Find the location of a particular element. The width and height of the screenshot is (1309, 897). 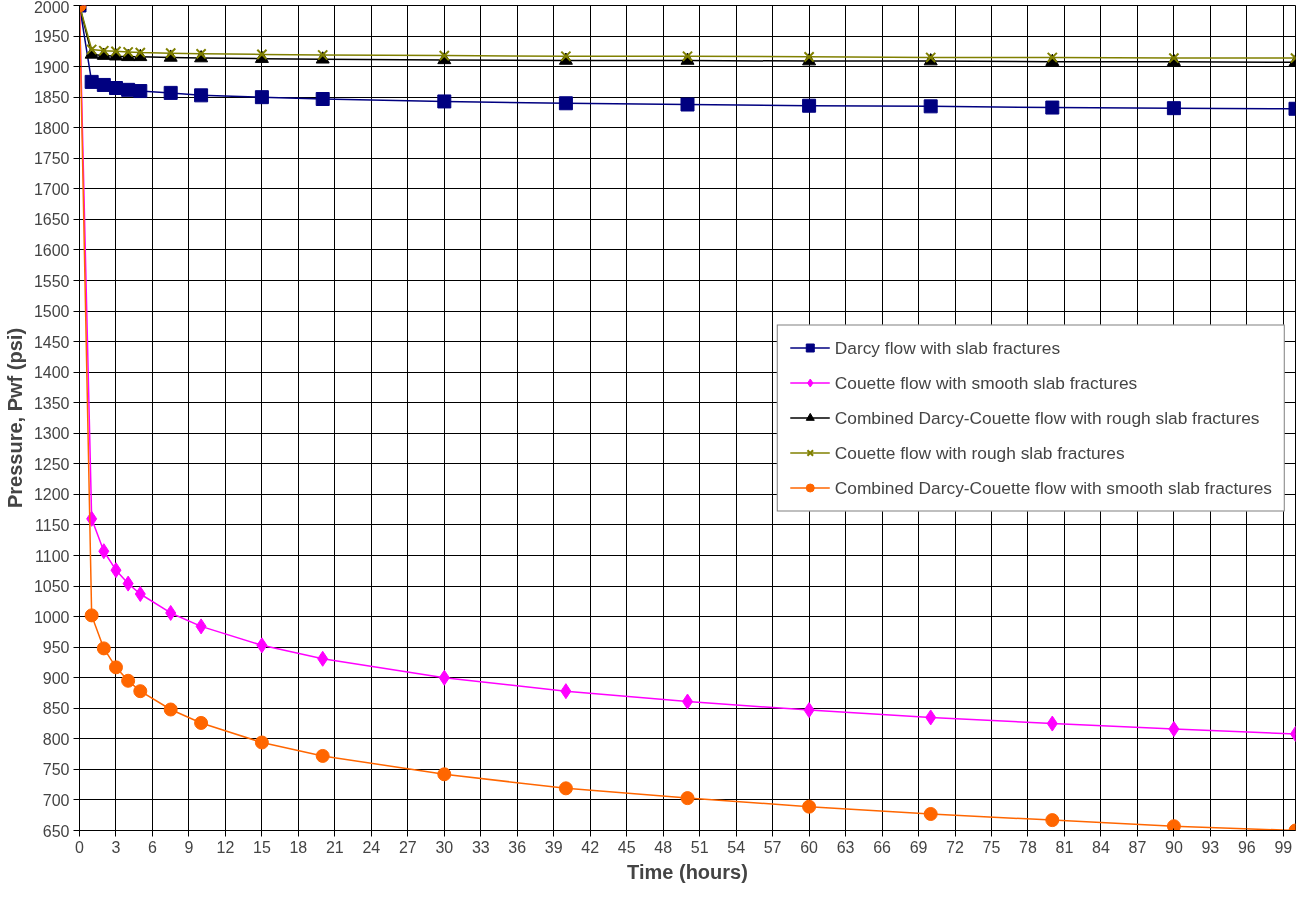

x-tick-label: 18 is located at coordinates (298, 847).